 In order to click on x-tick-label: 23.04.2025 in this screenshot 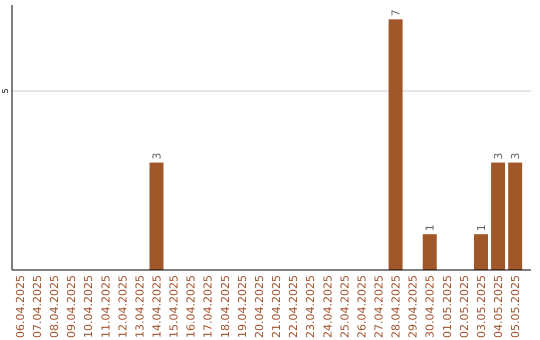, I will do `click(311, 306)`.